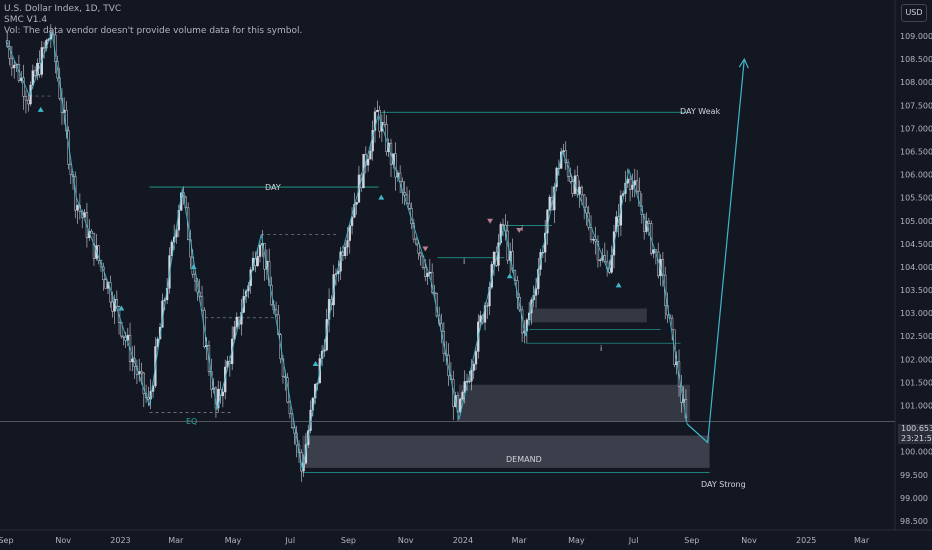 The height and width of the screenshot is (550, 932). I want to click on y-tick-label: 108.500, so click(916, 59).